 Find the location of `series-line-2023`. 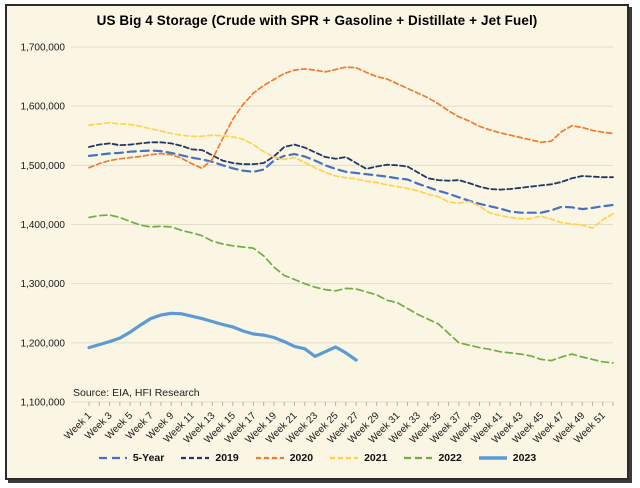

series-line-2023 is located at coordinates (222, 336).